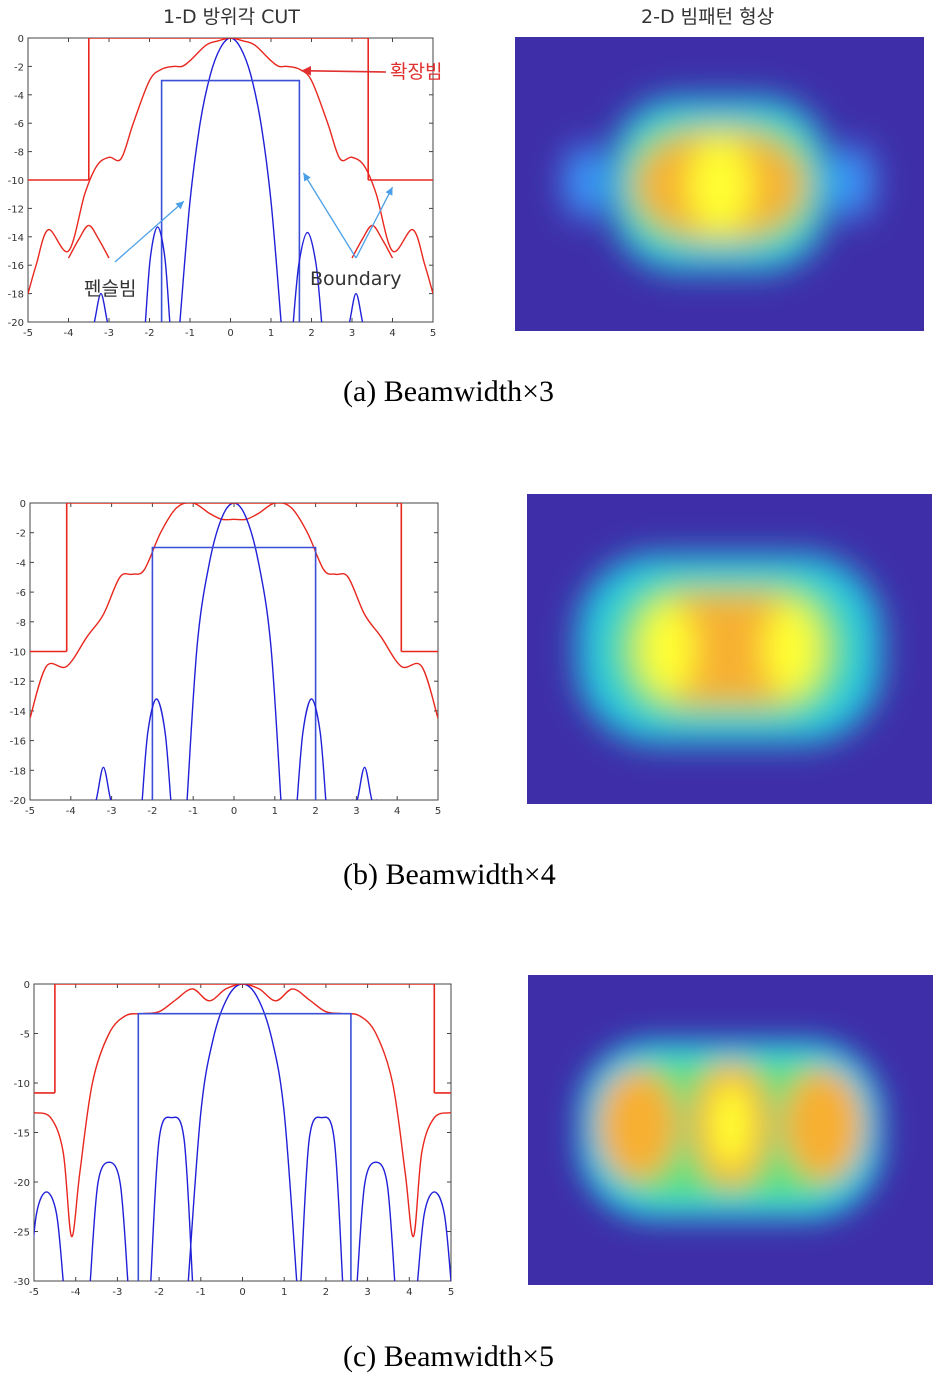  I want to click on heatmap-b, so click(729, 649).